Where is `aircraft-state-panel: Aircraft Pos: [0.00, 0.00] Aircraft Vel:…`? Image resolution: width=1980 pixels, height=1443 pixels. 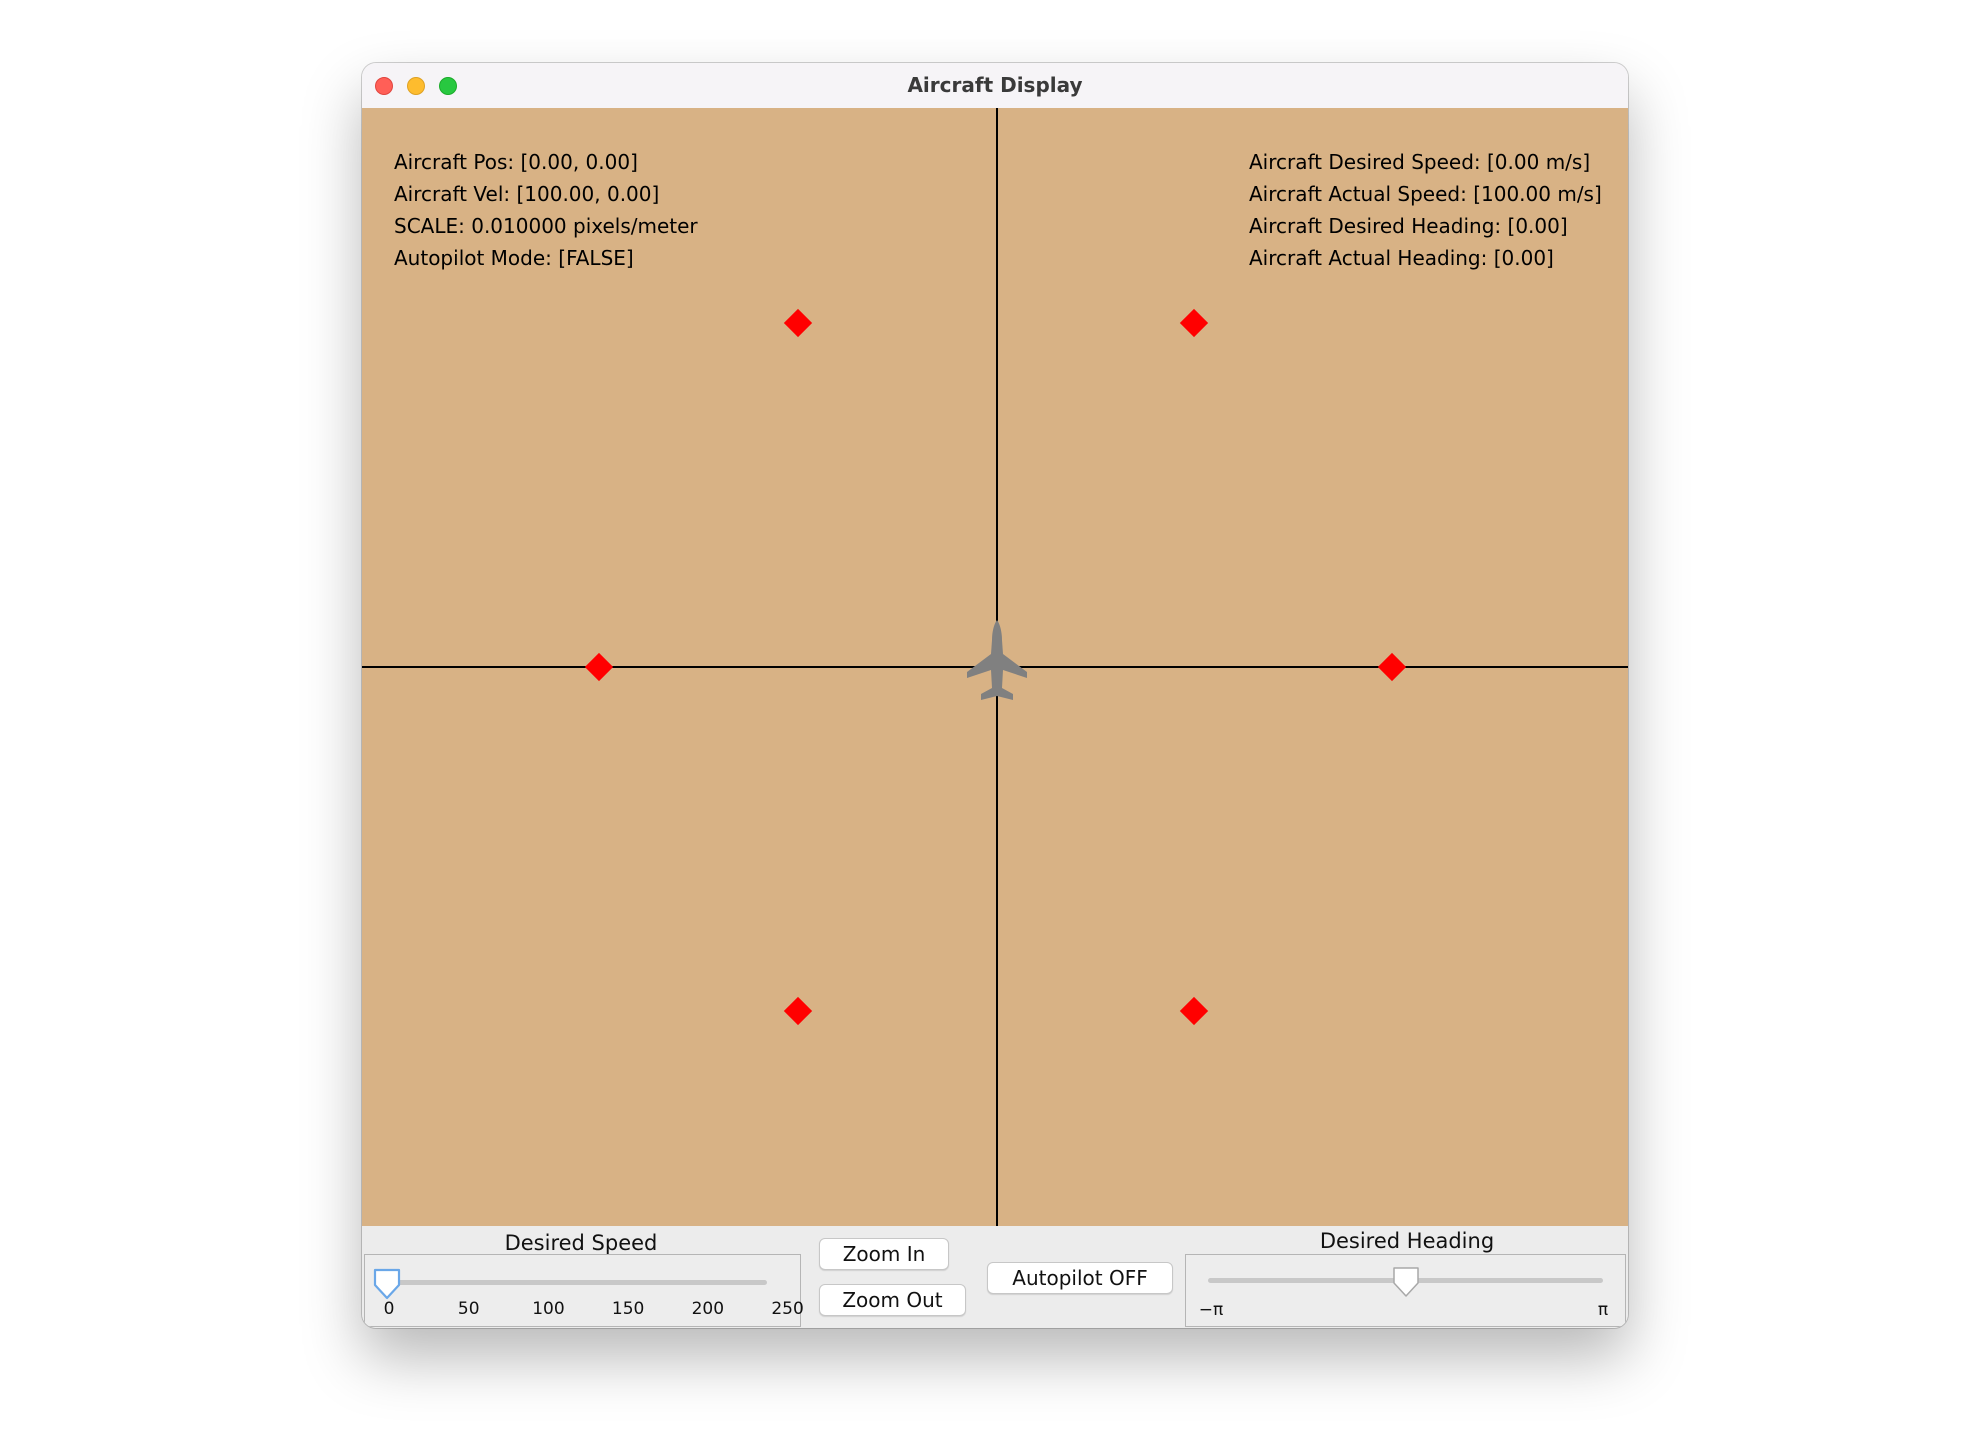 aircraft-state-panel: Aircraft Pos: [0.00, 0.00] Aircraft Vel:… is located at coordinates (546, 210).